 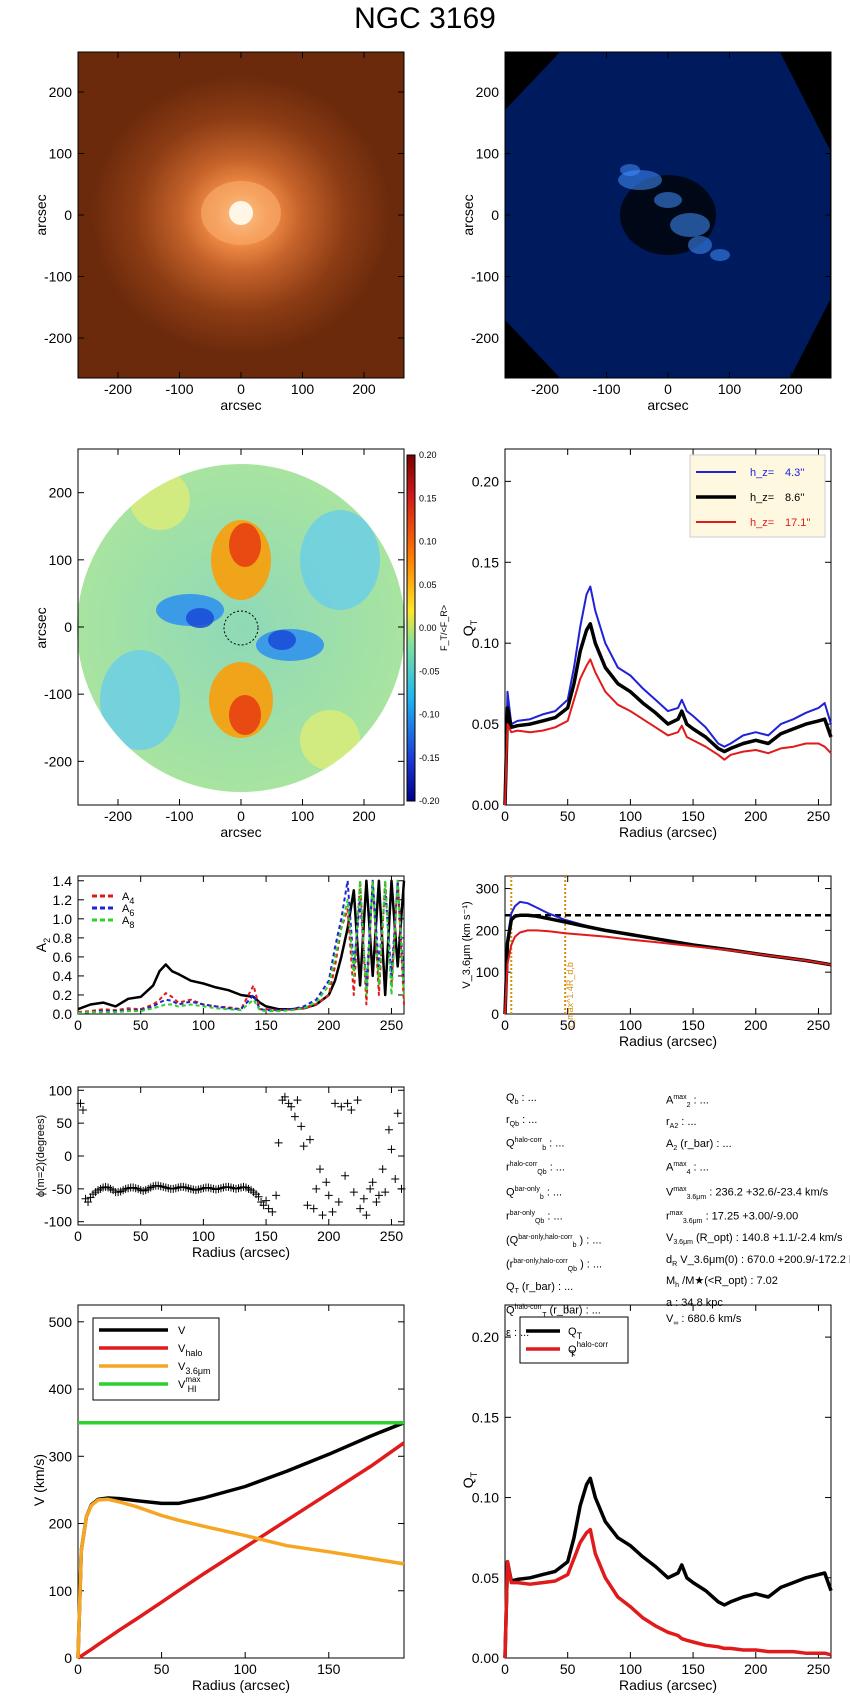 What do you see at coordinates (428, 498) in the screenshot?
I see `colorbar-tick-label: 0.15` at bounding box center [428, 498].